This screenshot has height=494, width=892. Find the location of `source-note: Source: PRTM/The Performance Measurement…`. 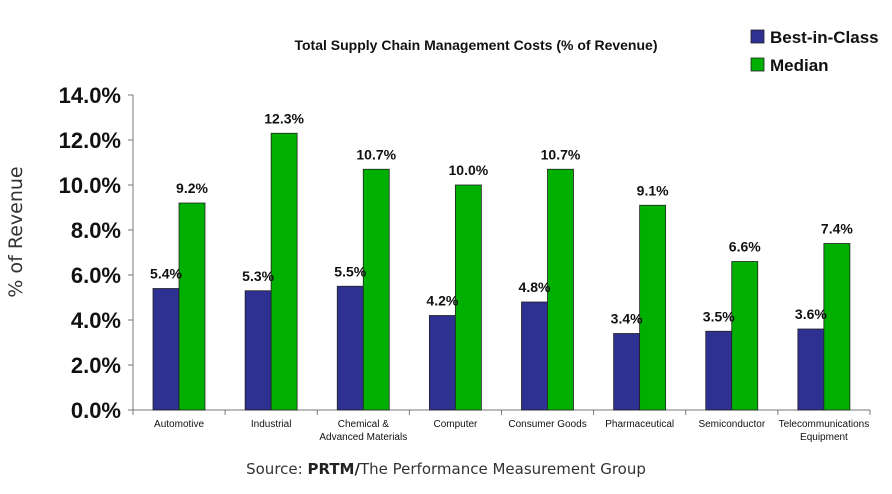

source-note: Source: PRTM/The Performance Measurement… is located at coordinates (446, 469).